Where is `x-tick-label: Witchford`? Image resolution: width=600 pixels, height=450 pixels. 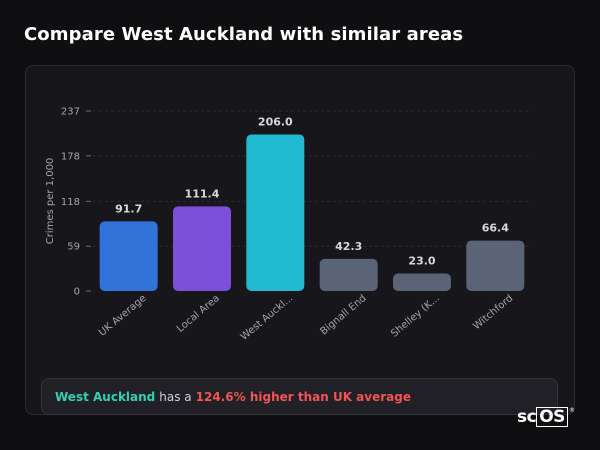 x-tick-label: Witchford is located at coordinates (493, 312).